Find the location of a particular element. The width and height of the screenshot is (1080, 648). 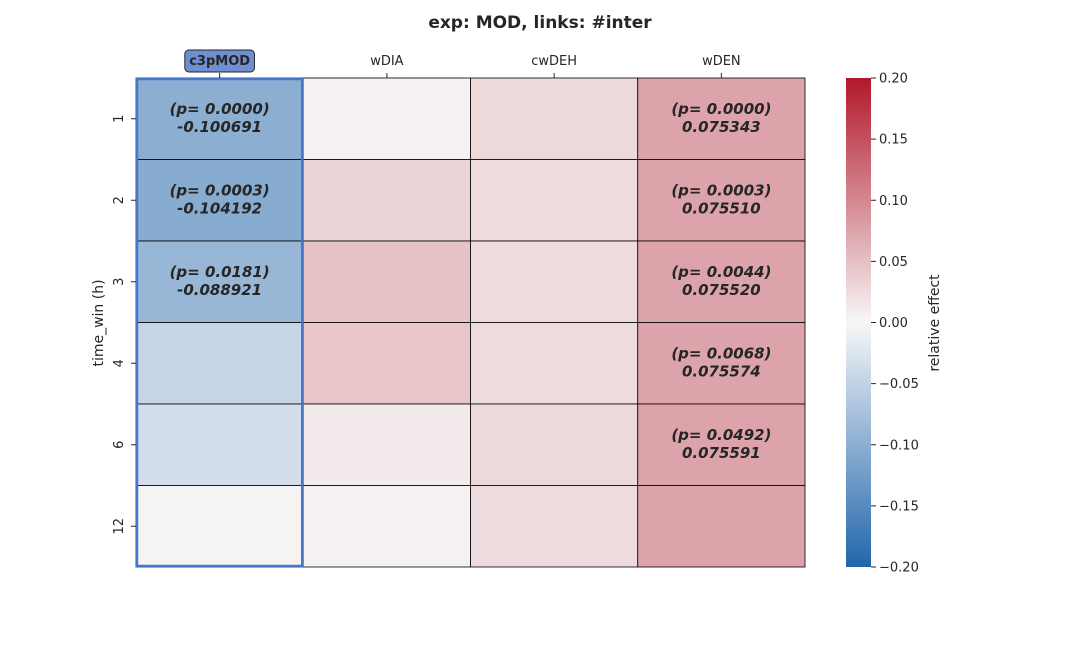

colorbar-tick-label: −0.05 is located at coordinates (899, 384).